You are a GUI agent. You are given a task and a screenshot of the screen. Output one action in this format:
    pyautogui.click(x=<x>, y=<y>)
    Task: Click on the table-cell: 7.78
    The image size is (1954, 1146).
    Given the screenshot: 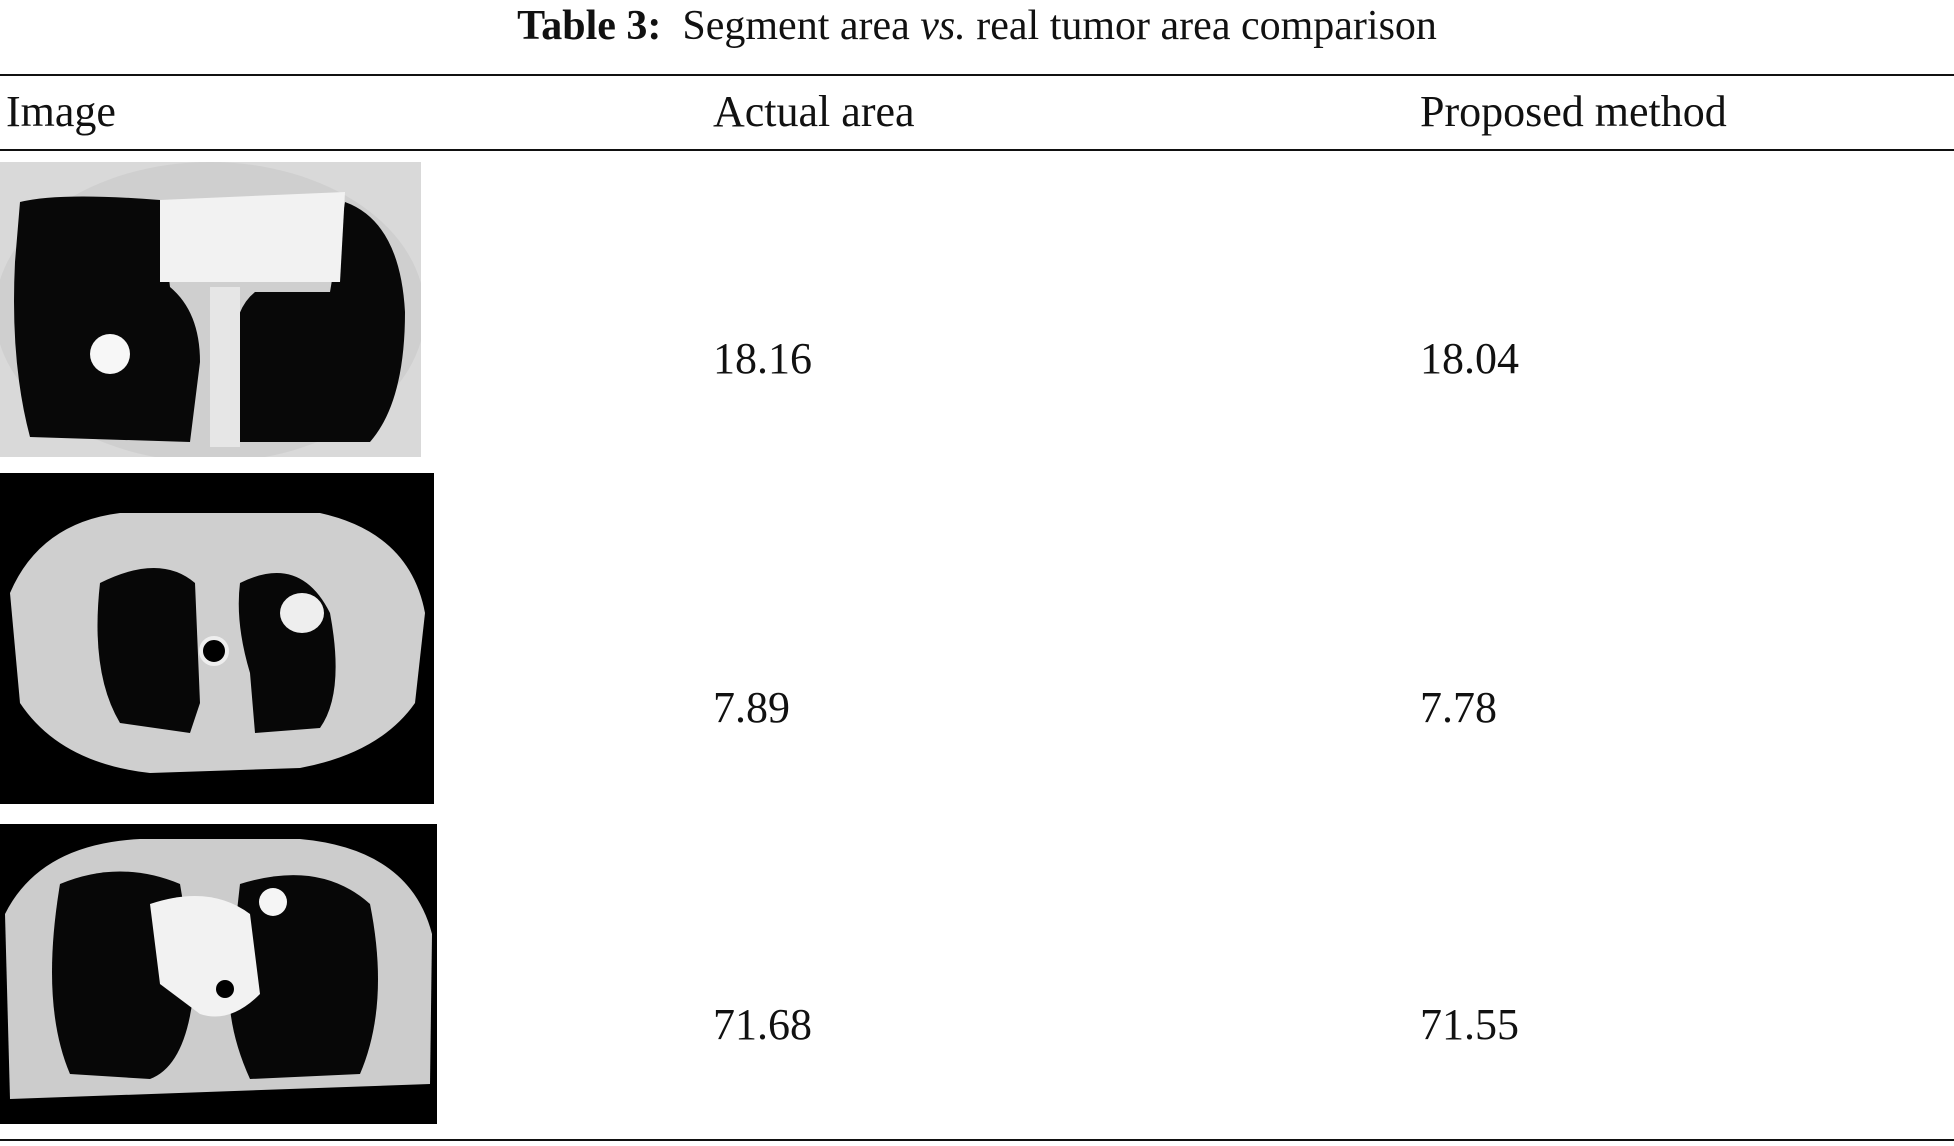 What is the action you would take?
    pyautogui.click(x=1458, y=707)
    